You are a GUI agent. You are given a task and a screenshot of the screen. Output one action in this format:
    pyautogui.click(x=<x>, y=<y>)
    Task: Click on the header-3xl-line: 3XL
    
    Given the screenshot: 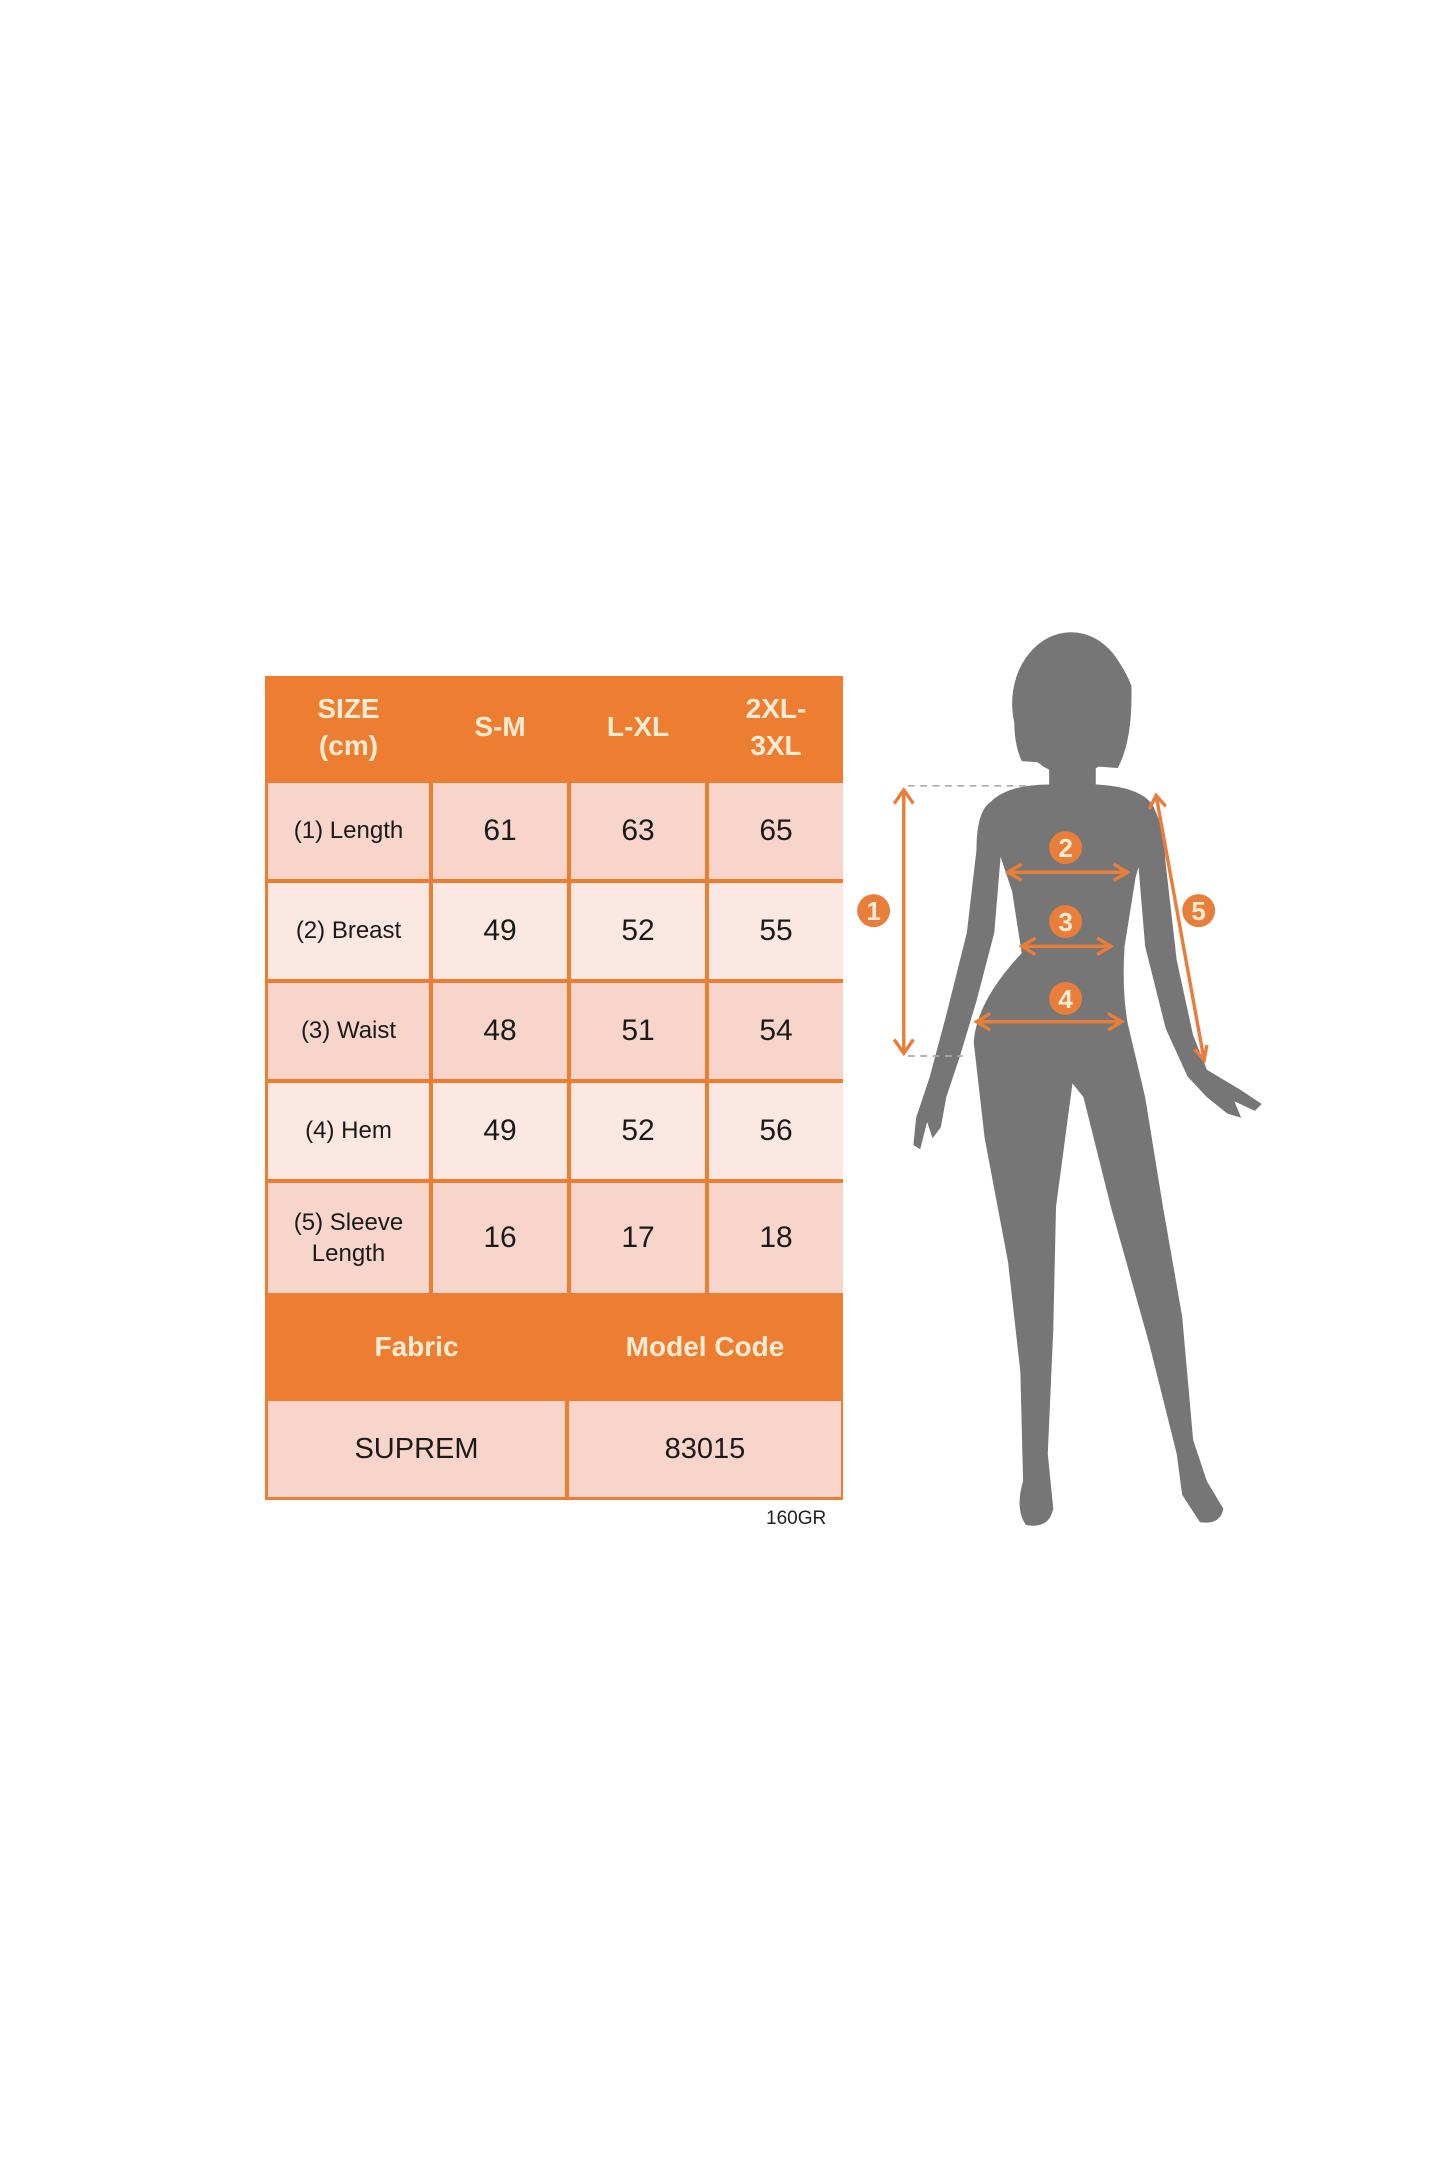 What is the action you would take?
    pyautogui.click(x=776, y=745)
    